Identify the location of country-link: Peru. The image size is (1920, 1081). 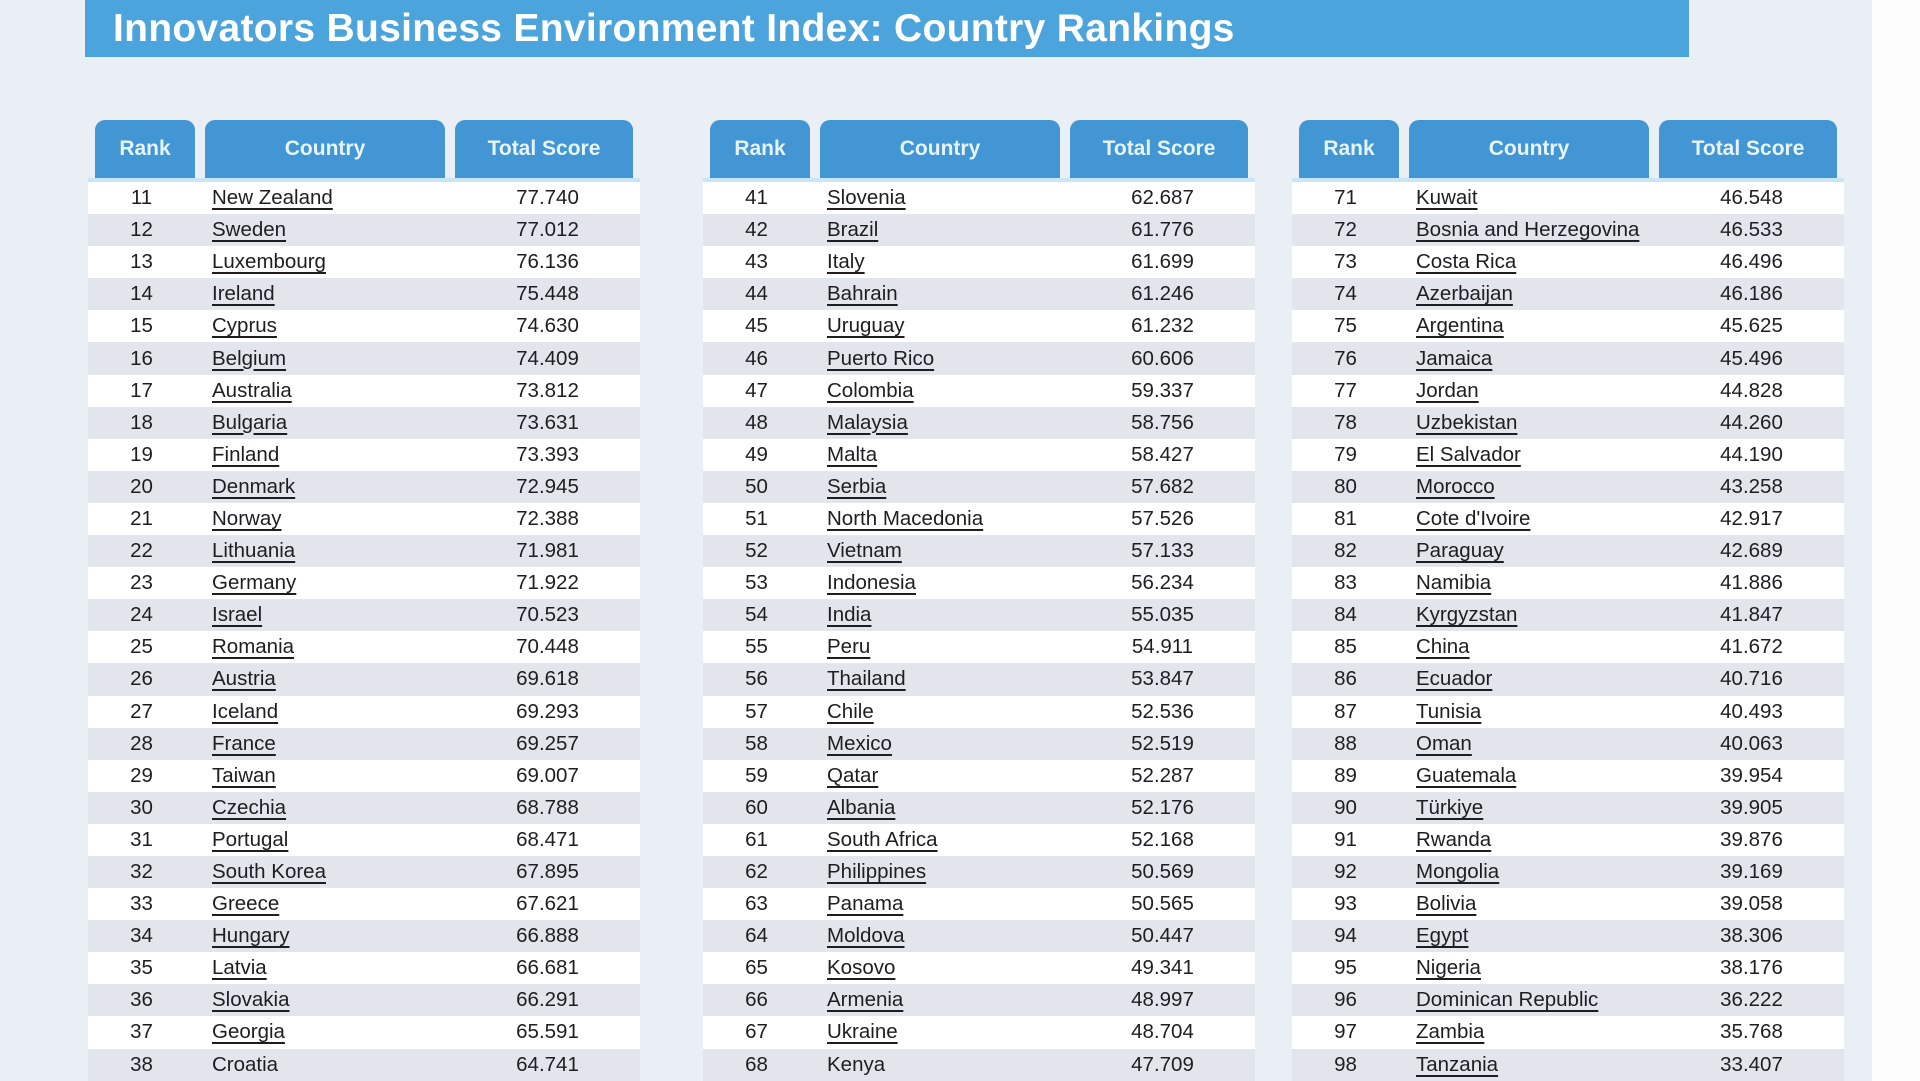
(849, 647).